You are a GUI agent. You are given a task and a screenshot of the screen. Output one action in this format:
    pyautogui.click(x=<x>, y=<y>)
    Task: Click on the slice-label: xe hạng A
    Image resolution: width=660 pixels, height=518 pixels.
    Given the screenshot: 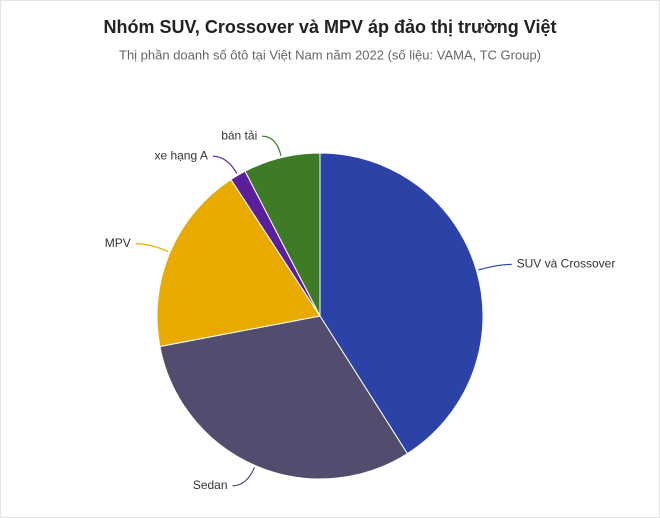 What is the action you would take?
    pyautogui.click(x=180, y=155)
    